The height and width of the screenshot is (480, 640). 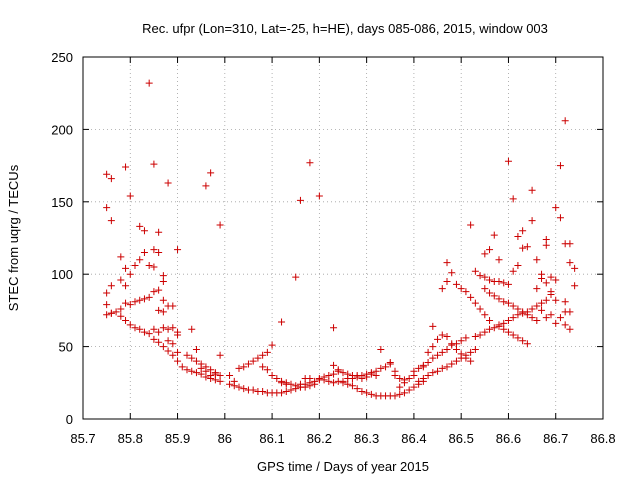 I want to click on y-tick-label: 100, so click(x=62, y=274).